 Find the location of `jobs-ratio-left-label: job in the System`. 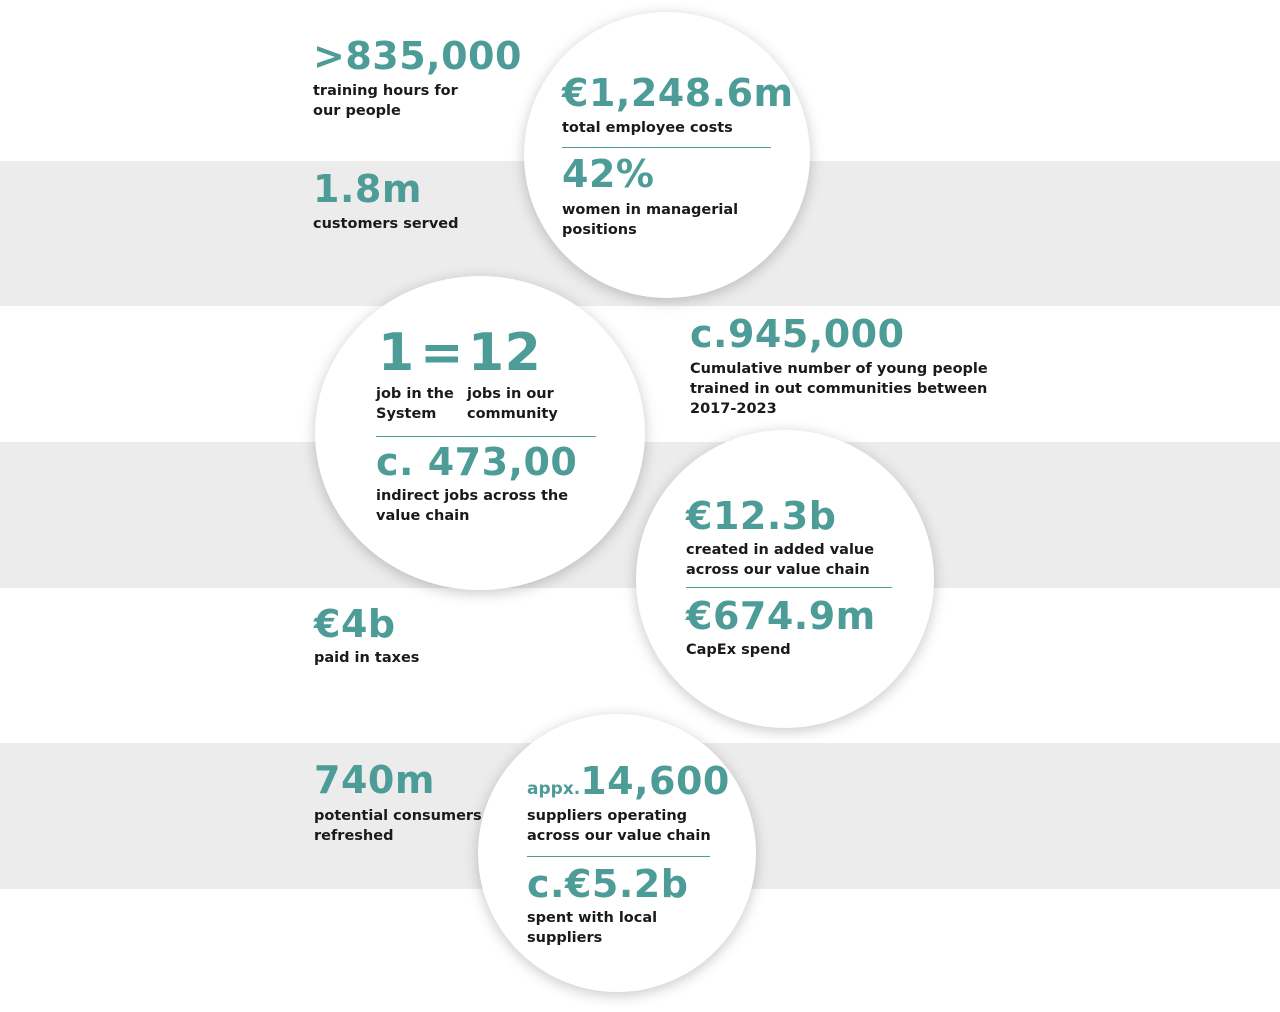

jobs-ratio-left-label: job in the System is located at coordinates (415, 404).